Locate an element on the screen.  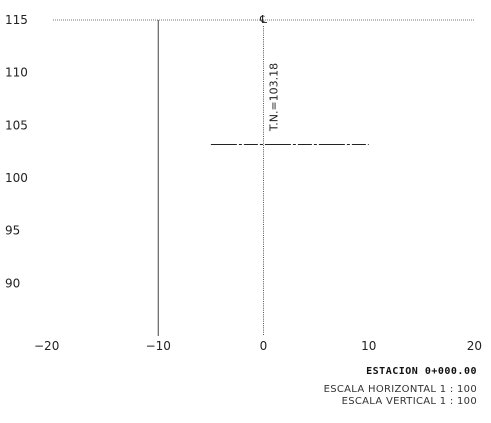
x-tick-labels: −20 −10 0 10 20 is located at coordinates (258, 346).